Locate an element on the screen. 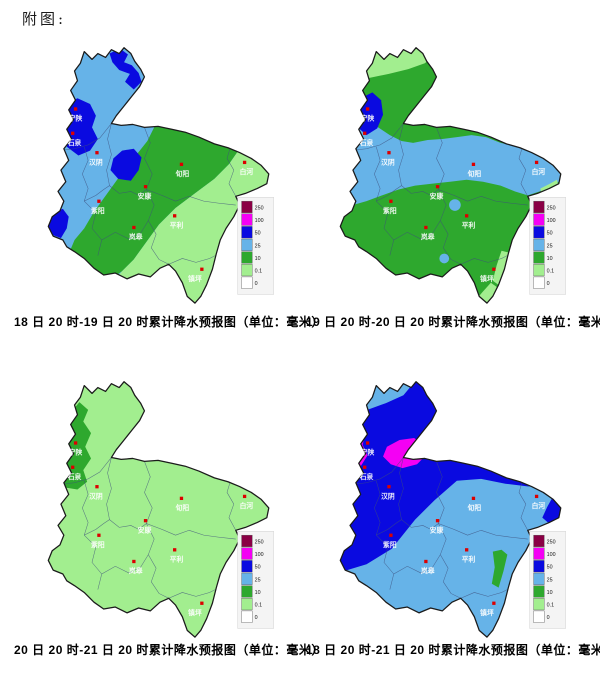 The image size is (600, 673). caption-day2: 19 日 20 时-20 日 20 时累计降水预报图（单位：毫米） is located at coordinates (453, 322).